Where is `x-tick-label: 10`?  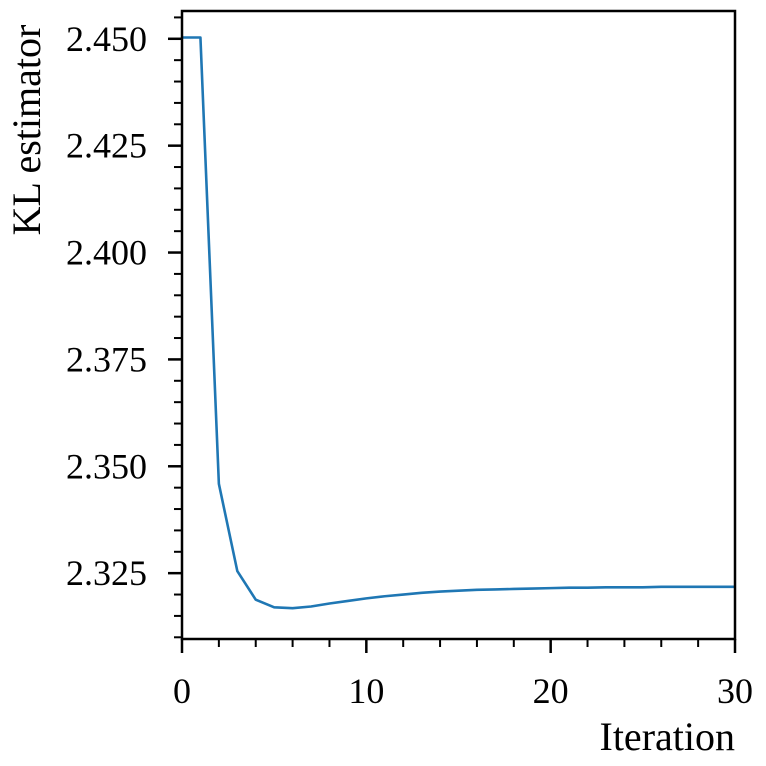
x-tick-label: 10 is located at coordinates (366, 691).